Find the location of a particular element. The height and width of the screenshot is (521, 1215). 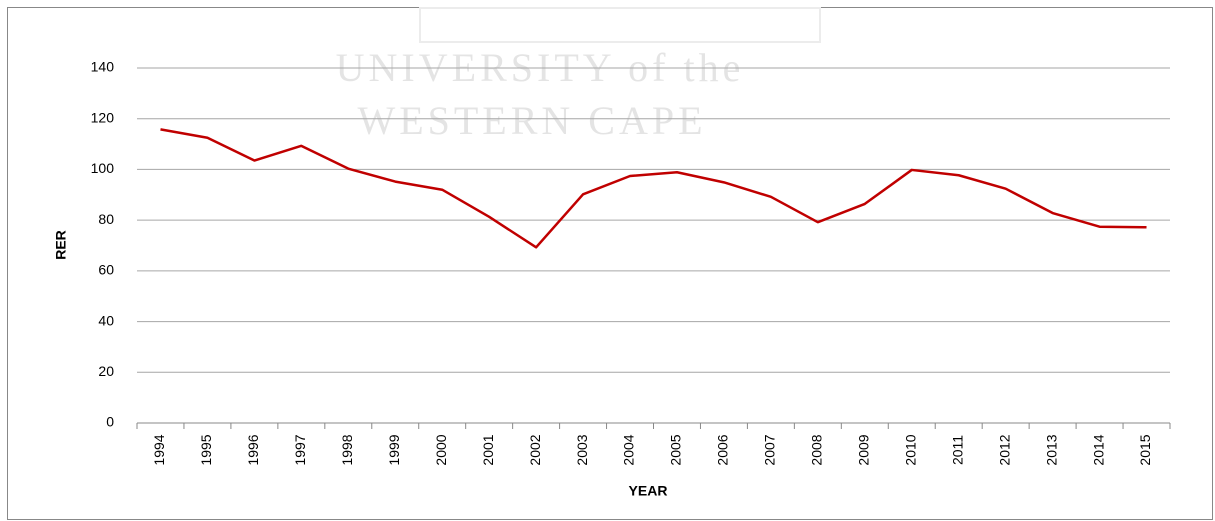

y-axis-label: RER is located at coordinates (61, 245).